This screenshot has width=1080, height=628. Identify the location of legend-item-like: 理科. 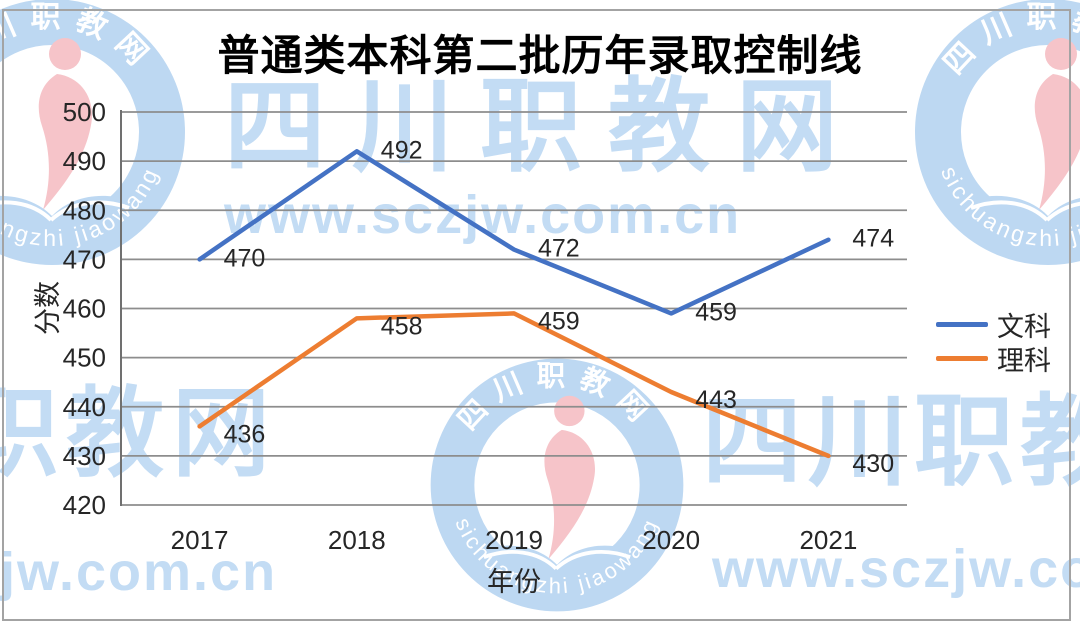
(993, 359).